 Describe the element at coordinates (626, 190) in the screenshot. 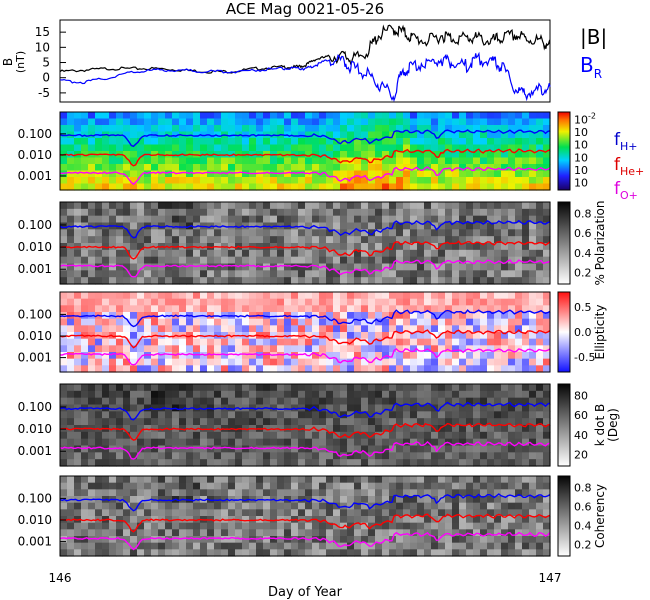

I see `legend-fo: fO+` at that location.